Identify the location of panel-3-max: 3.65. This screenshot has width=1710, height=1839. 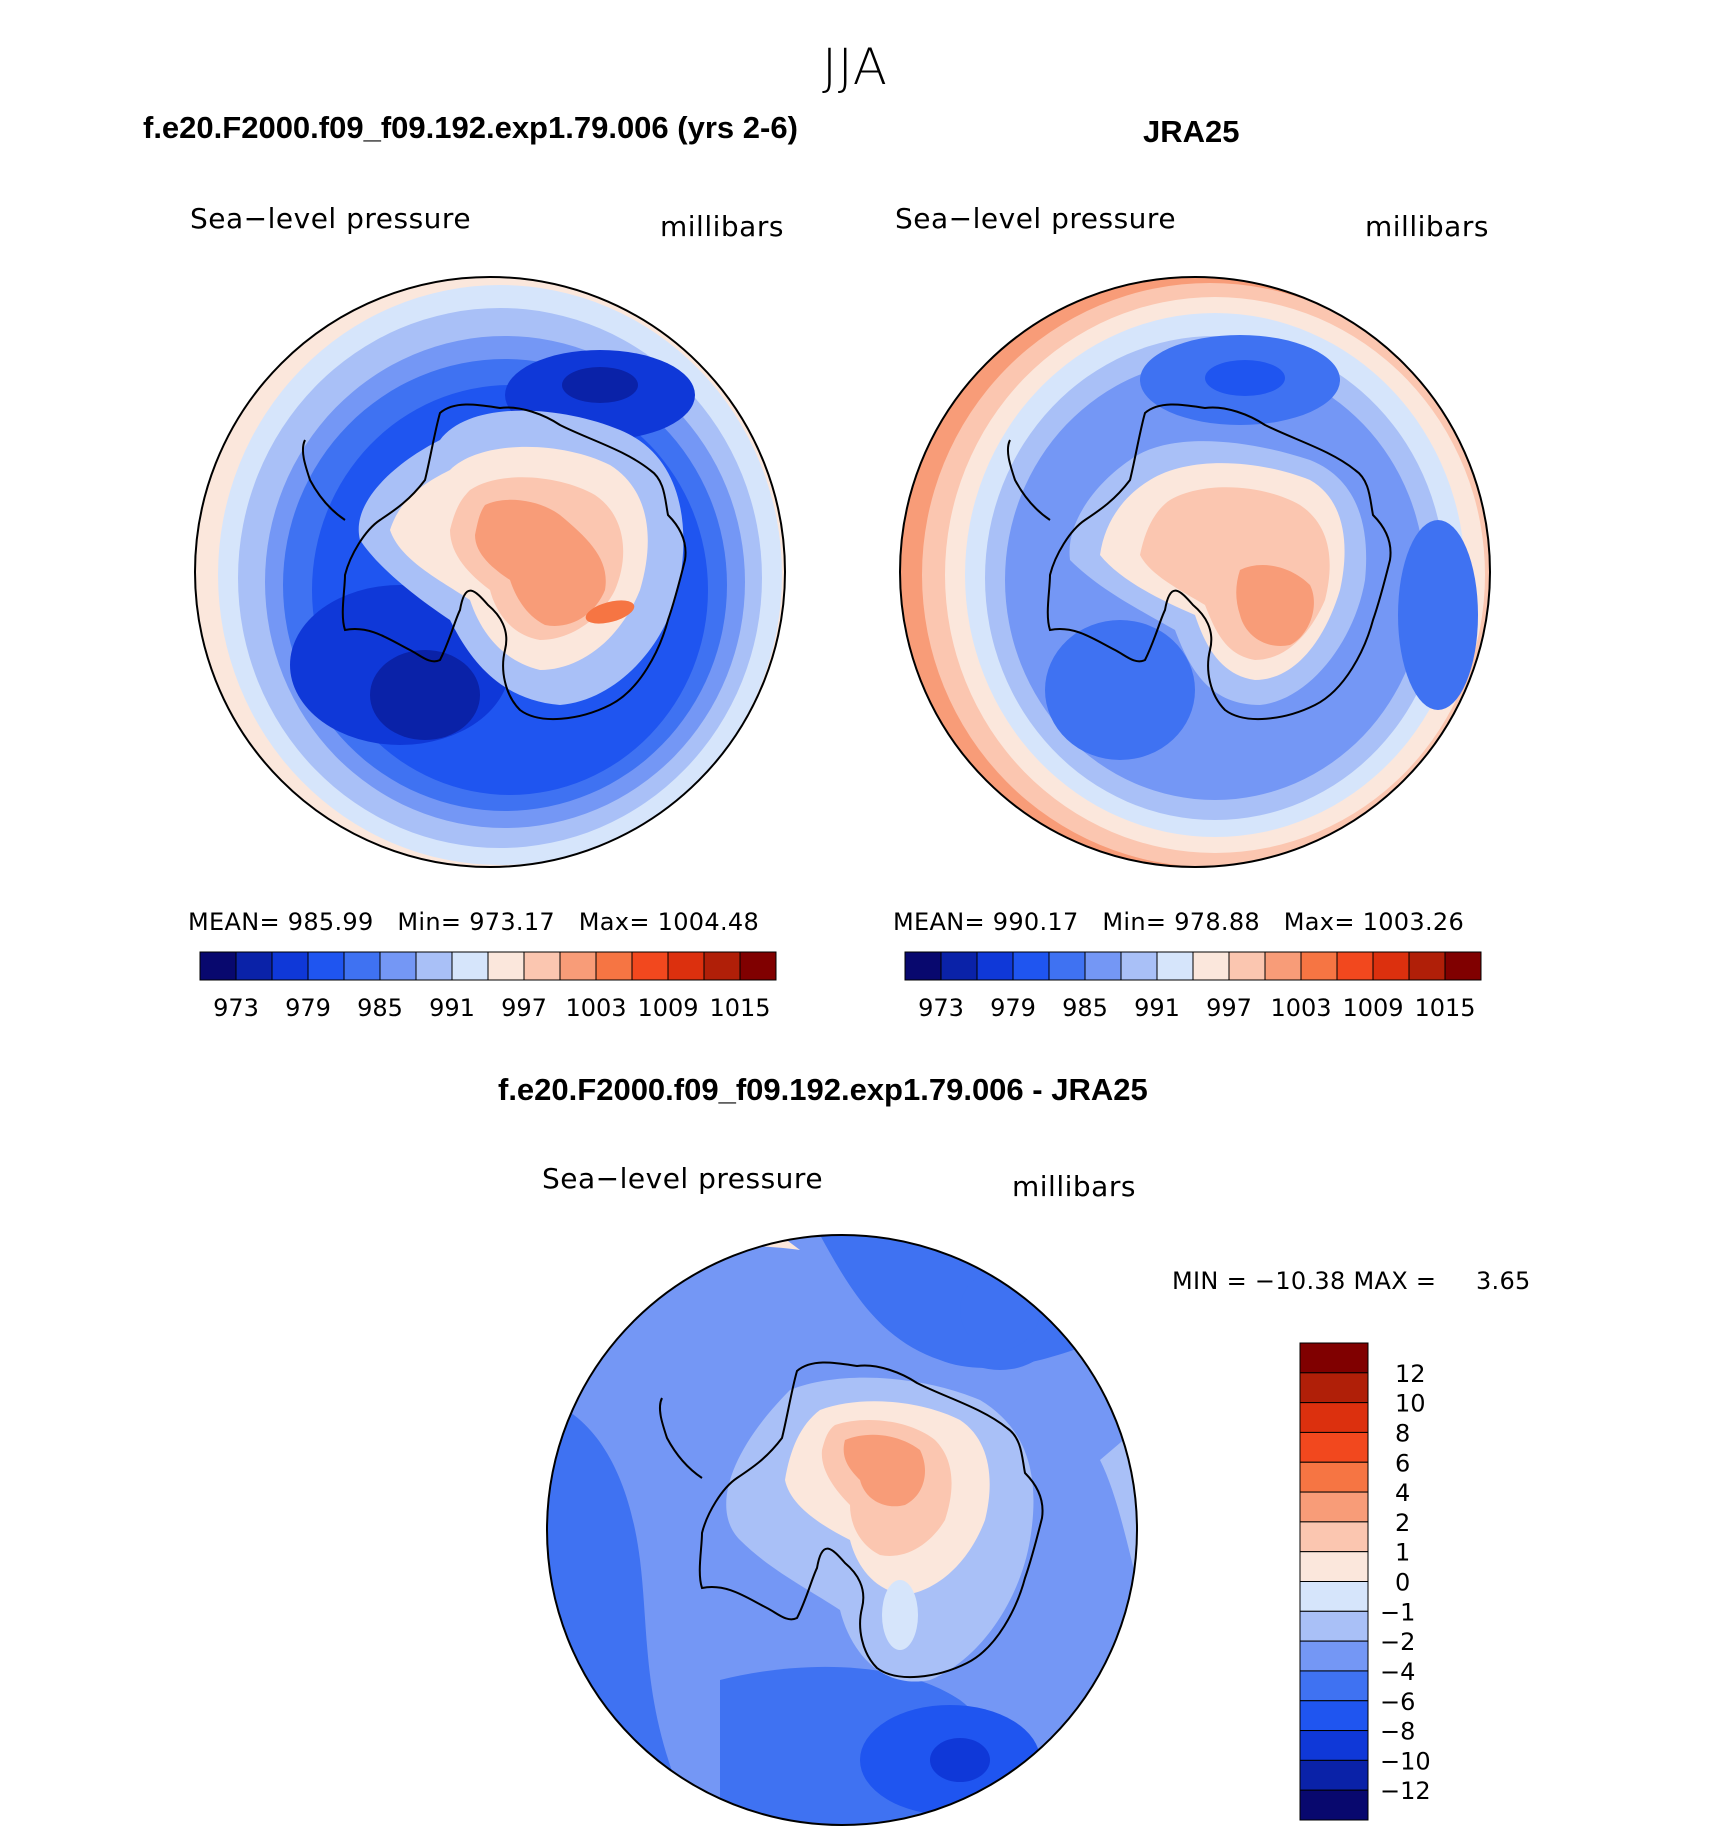
(1503, 1281).